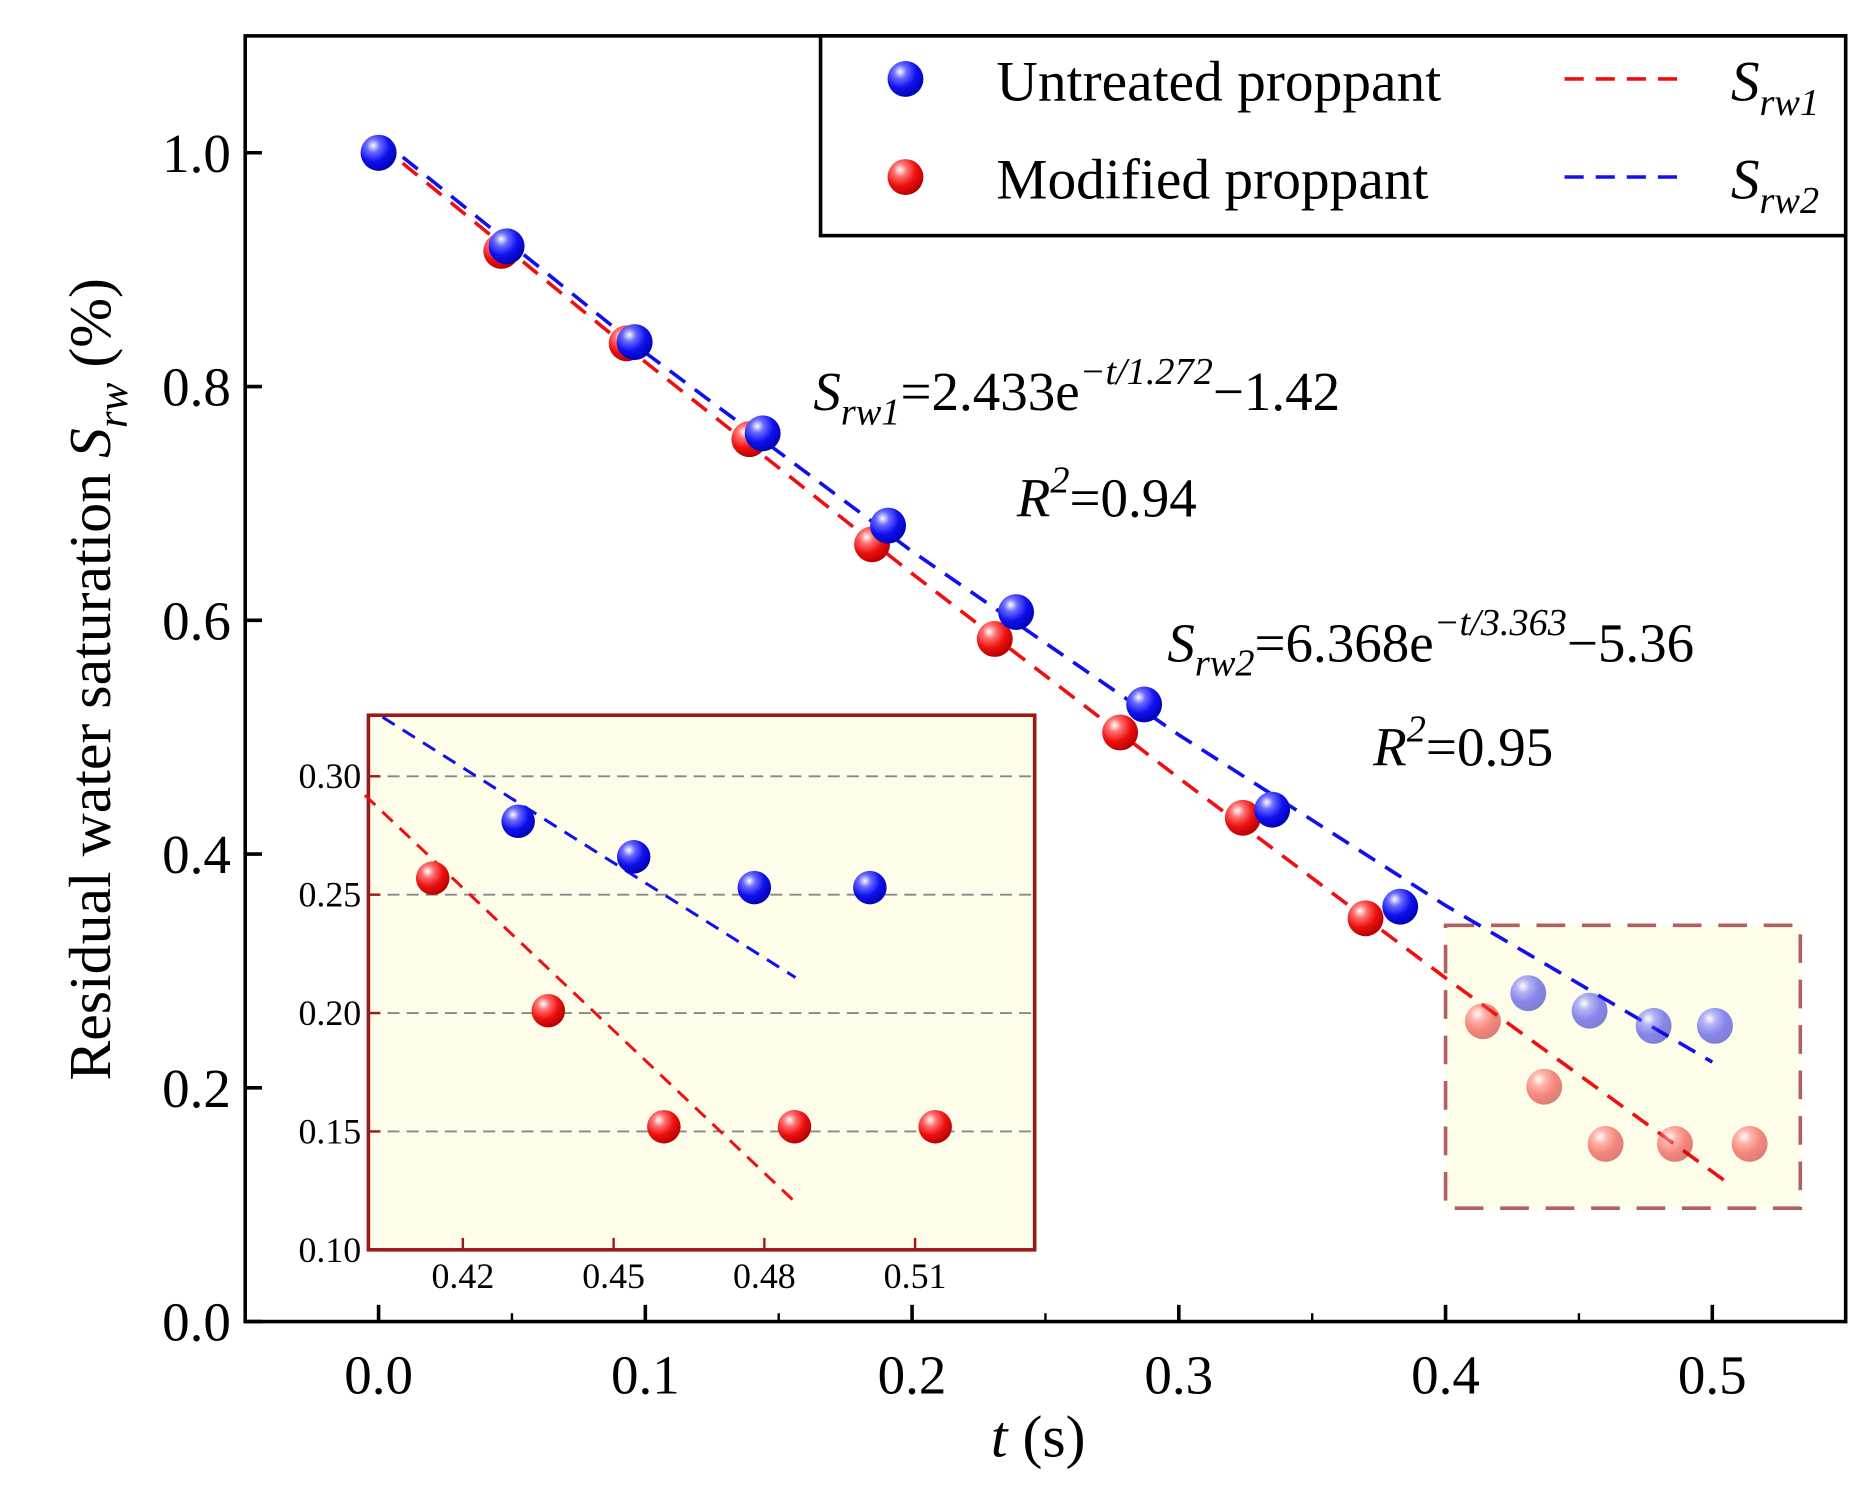 This screenshot has height=1495, width=1866. I want to click on x-tick-label: 0.0, so click(378, 1374).